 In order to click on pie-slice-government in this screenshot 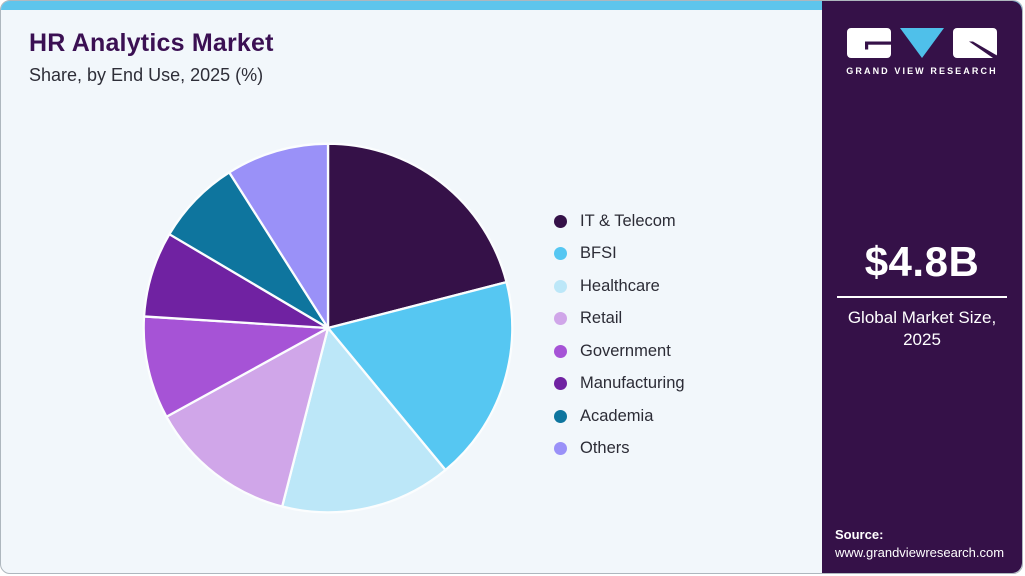, I will do `click(236, 366)`.